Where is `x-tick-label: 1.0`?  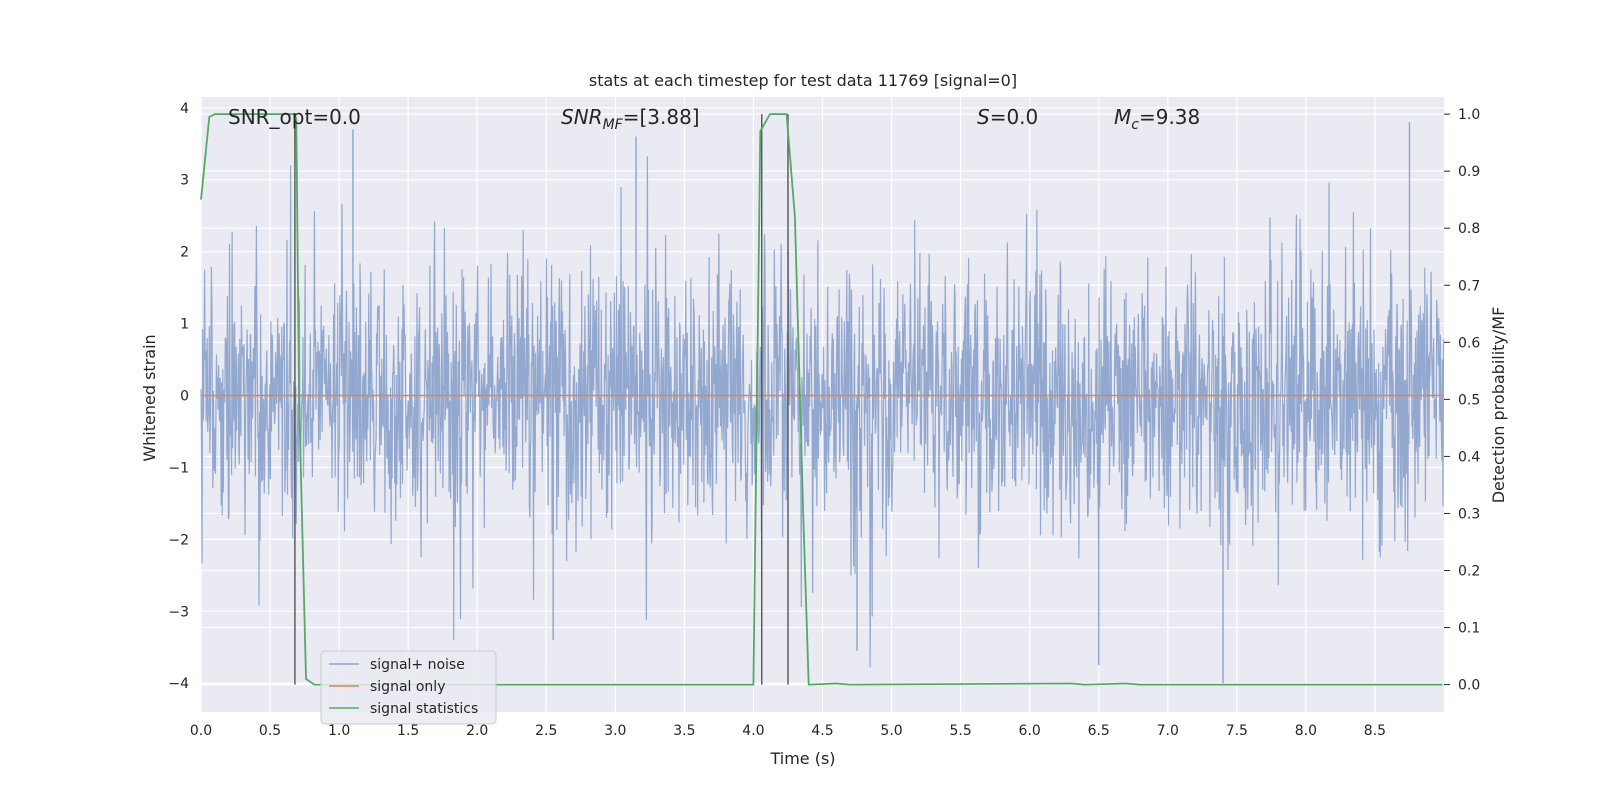 x-tick-label: 1.0 is located at coordinates (339, 731).